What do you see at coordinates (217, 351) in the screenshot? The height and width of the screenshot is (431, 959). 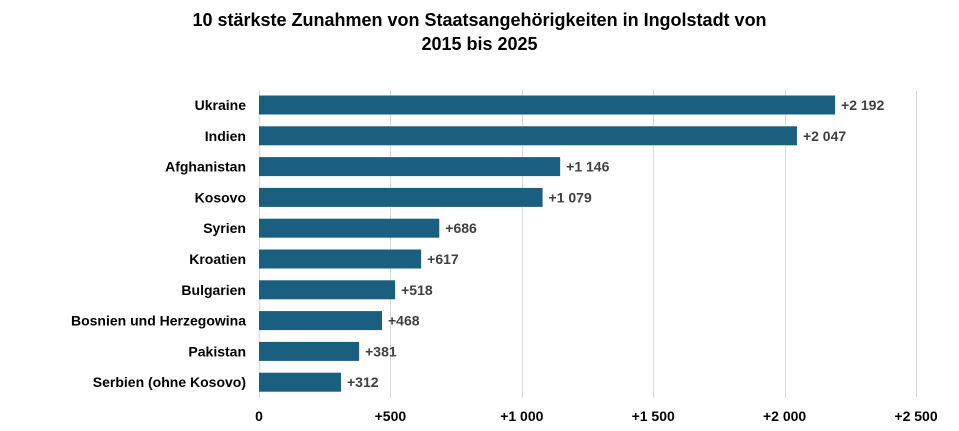 I see `category-label: Pakistan` at bounding box center [217, 351].